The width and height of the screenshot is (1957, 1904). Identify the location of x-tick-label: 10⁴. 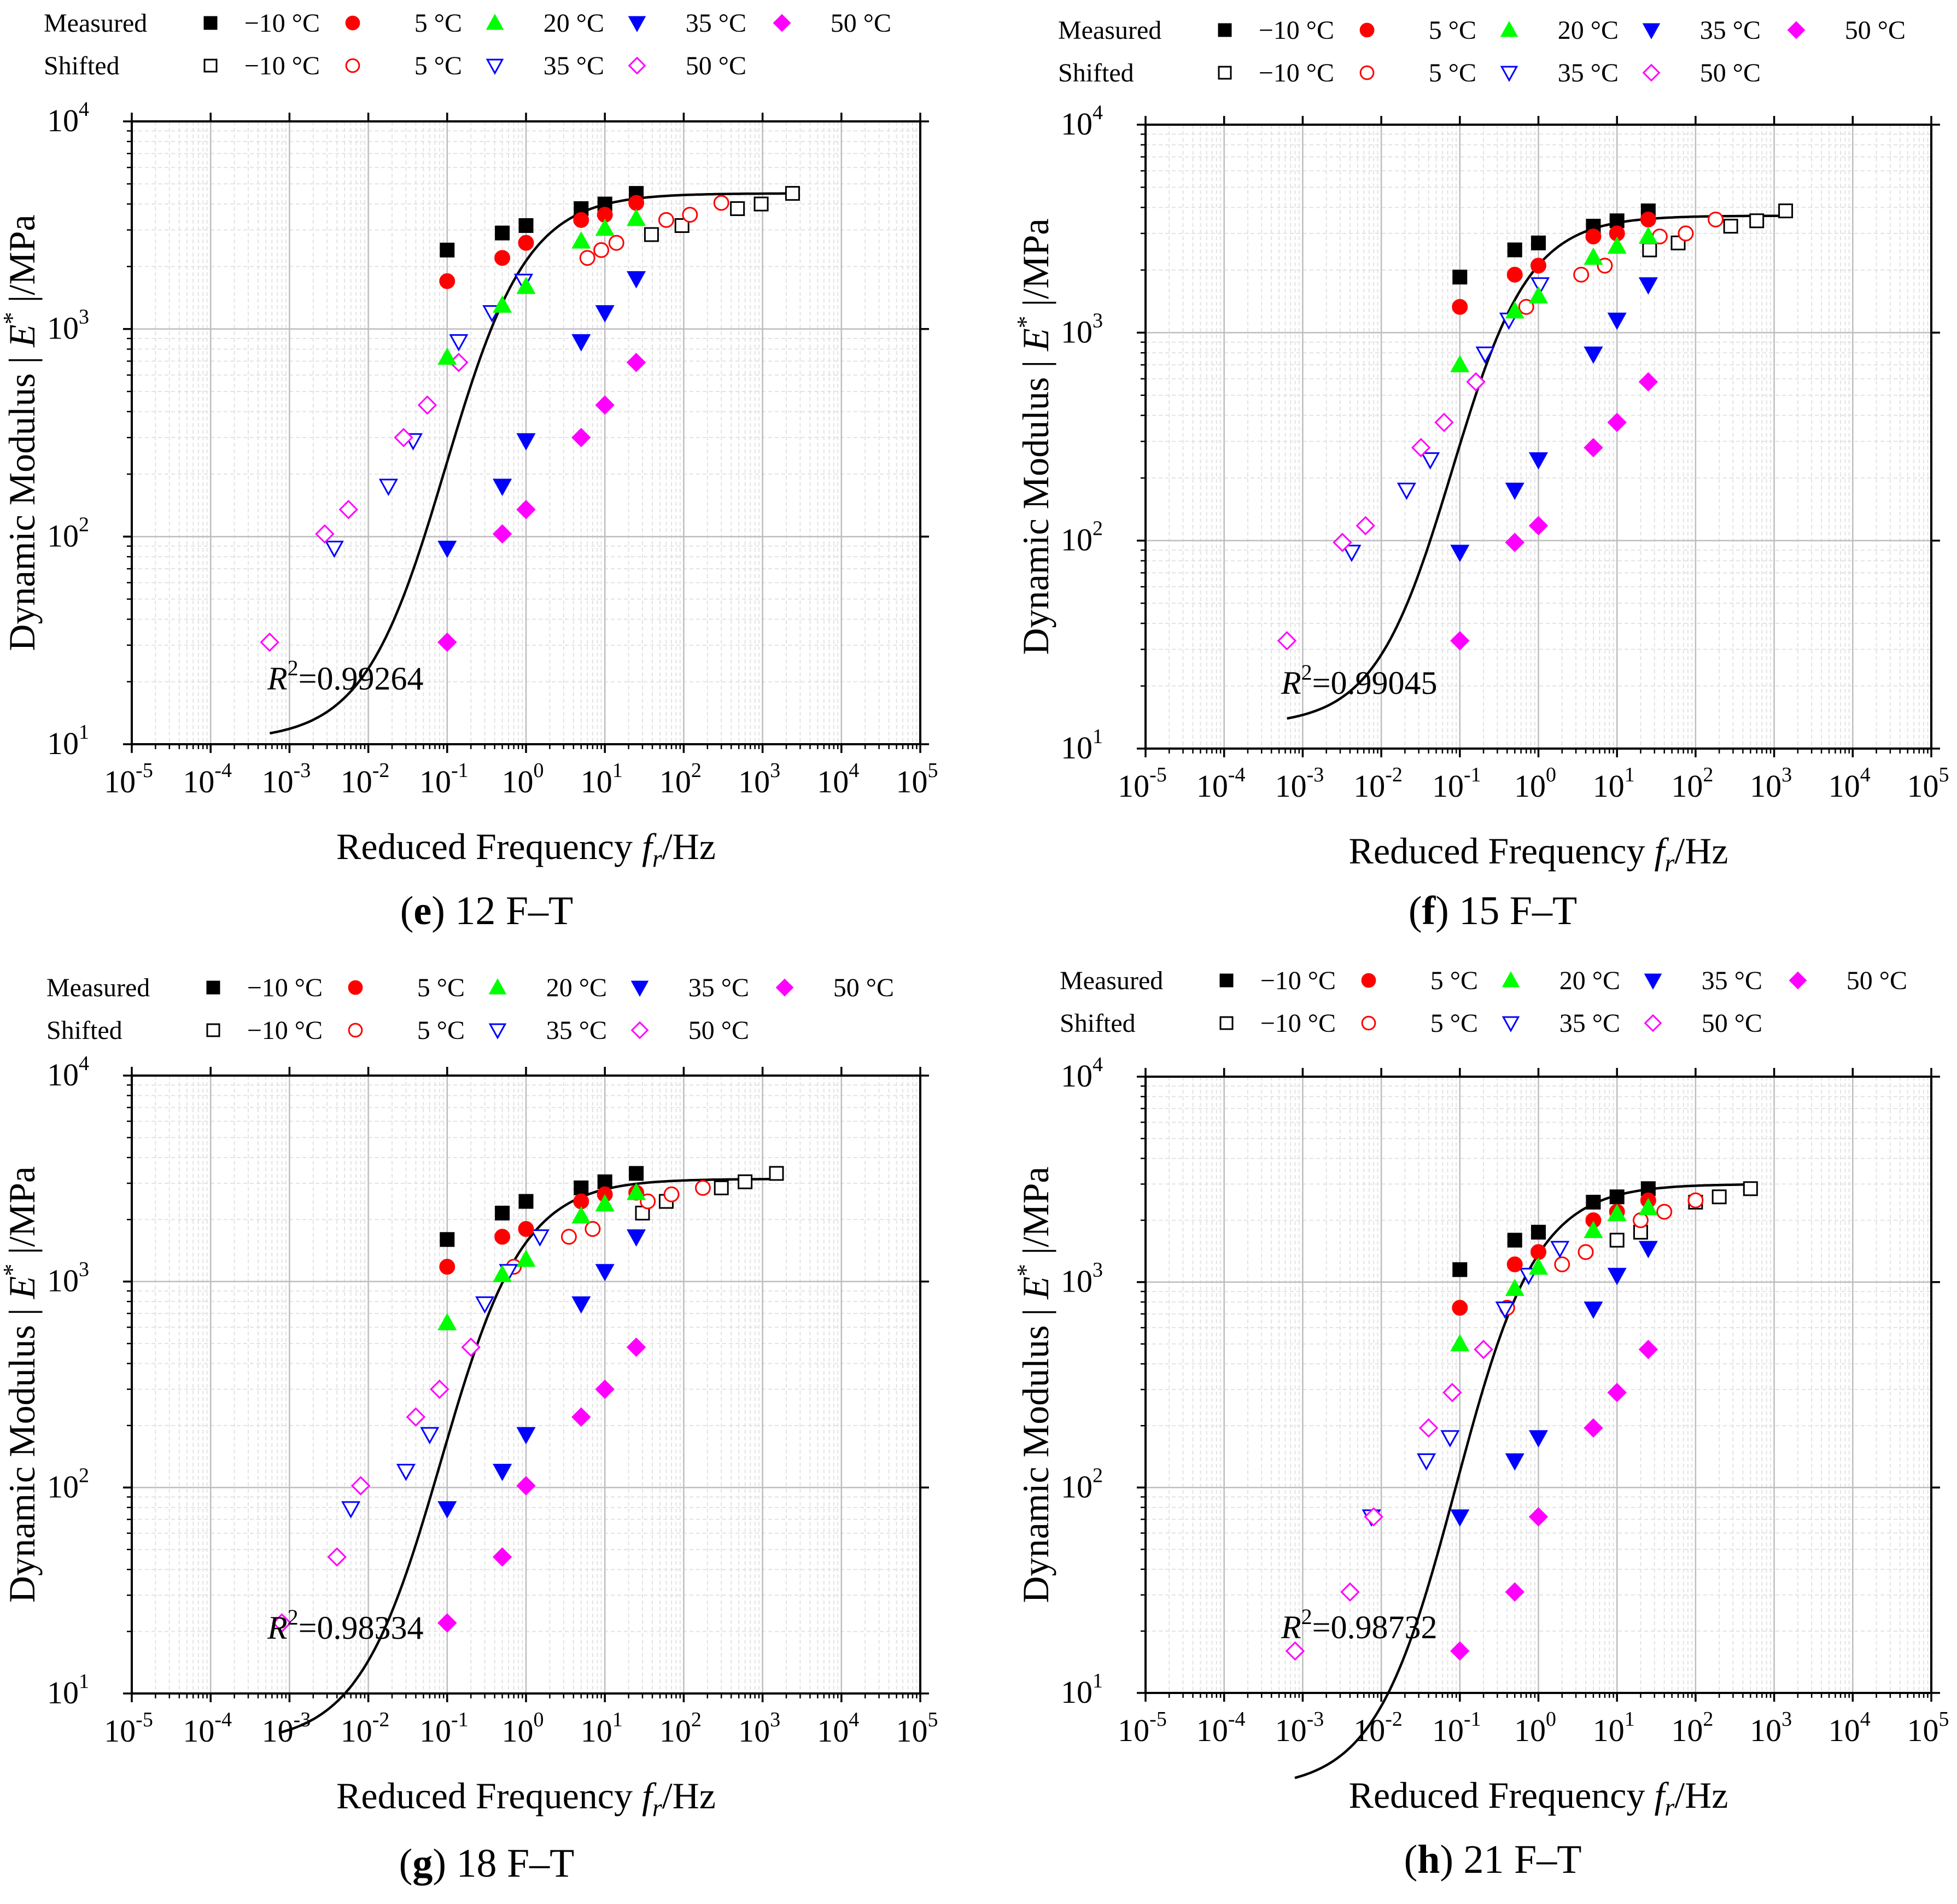
(1850, 783).